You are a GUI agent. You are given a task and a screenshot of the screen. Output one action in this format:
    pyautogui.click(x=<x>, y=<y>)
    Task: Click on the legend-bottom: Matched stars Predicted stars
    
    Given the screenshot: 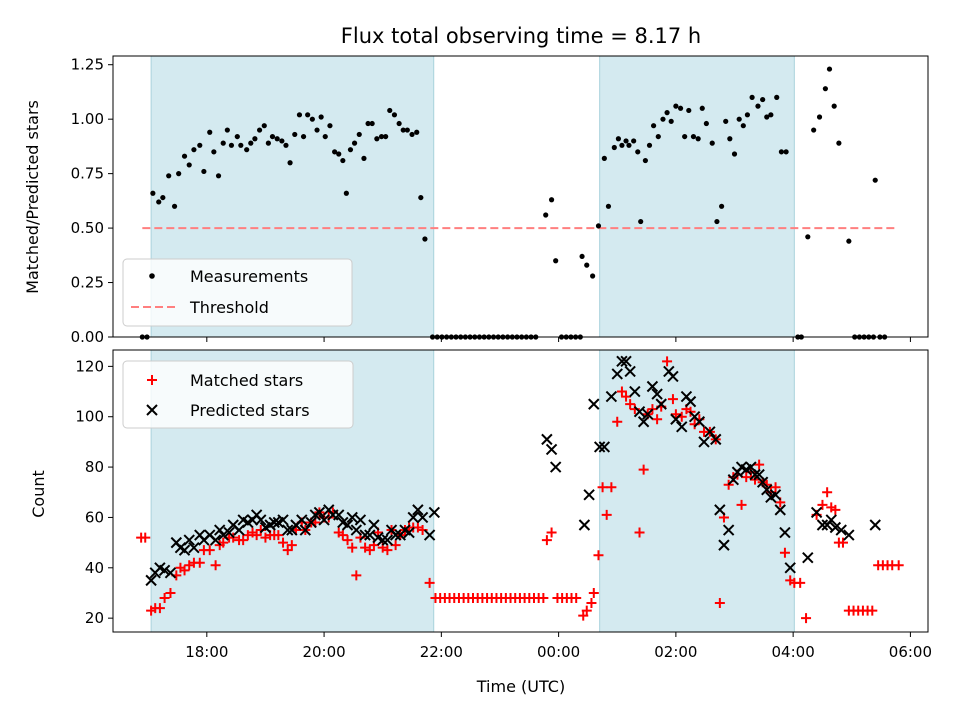 What is the action you would take?
    pyautogui.click(x=238, y=394)
    